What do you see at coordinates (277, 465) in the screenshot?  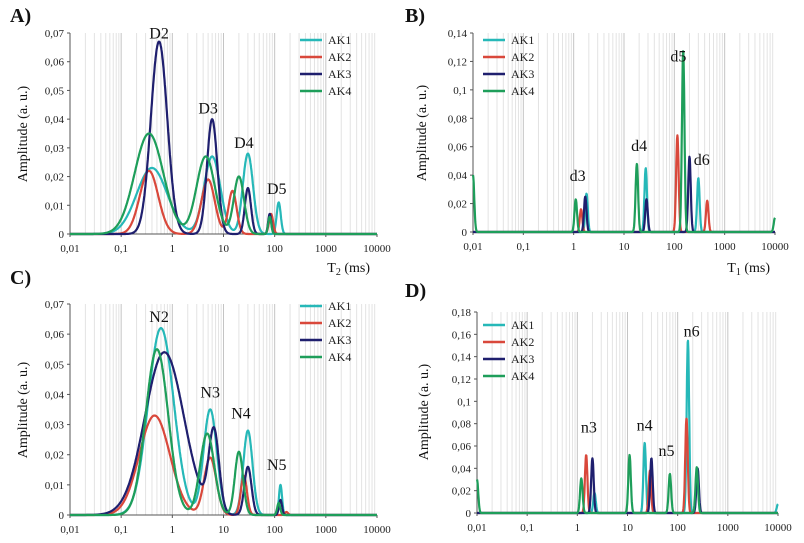 I see `peak-label: N5` at bounding box center [277, 465].